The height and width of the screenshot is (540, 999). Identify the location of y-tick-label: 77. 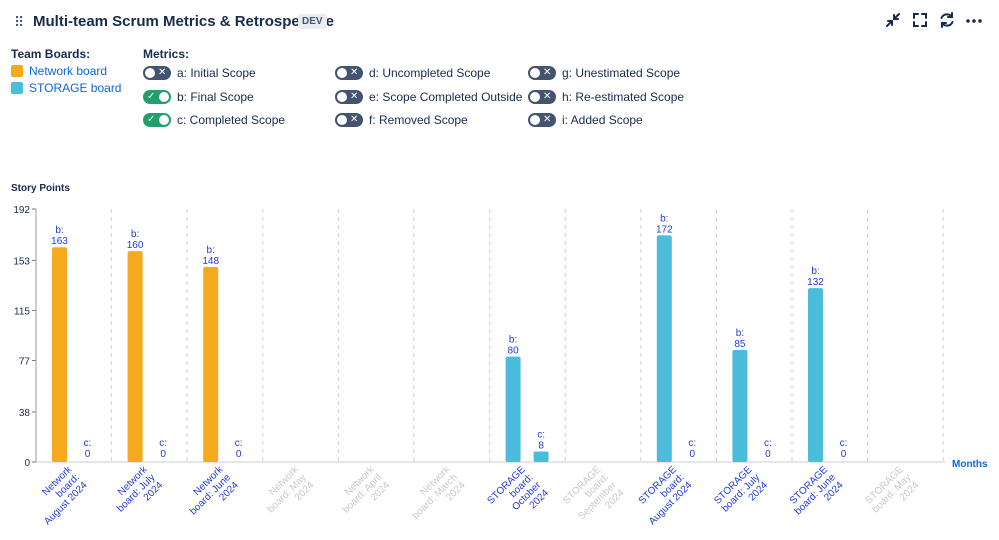
(25, 362).